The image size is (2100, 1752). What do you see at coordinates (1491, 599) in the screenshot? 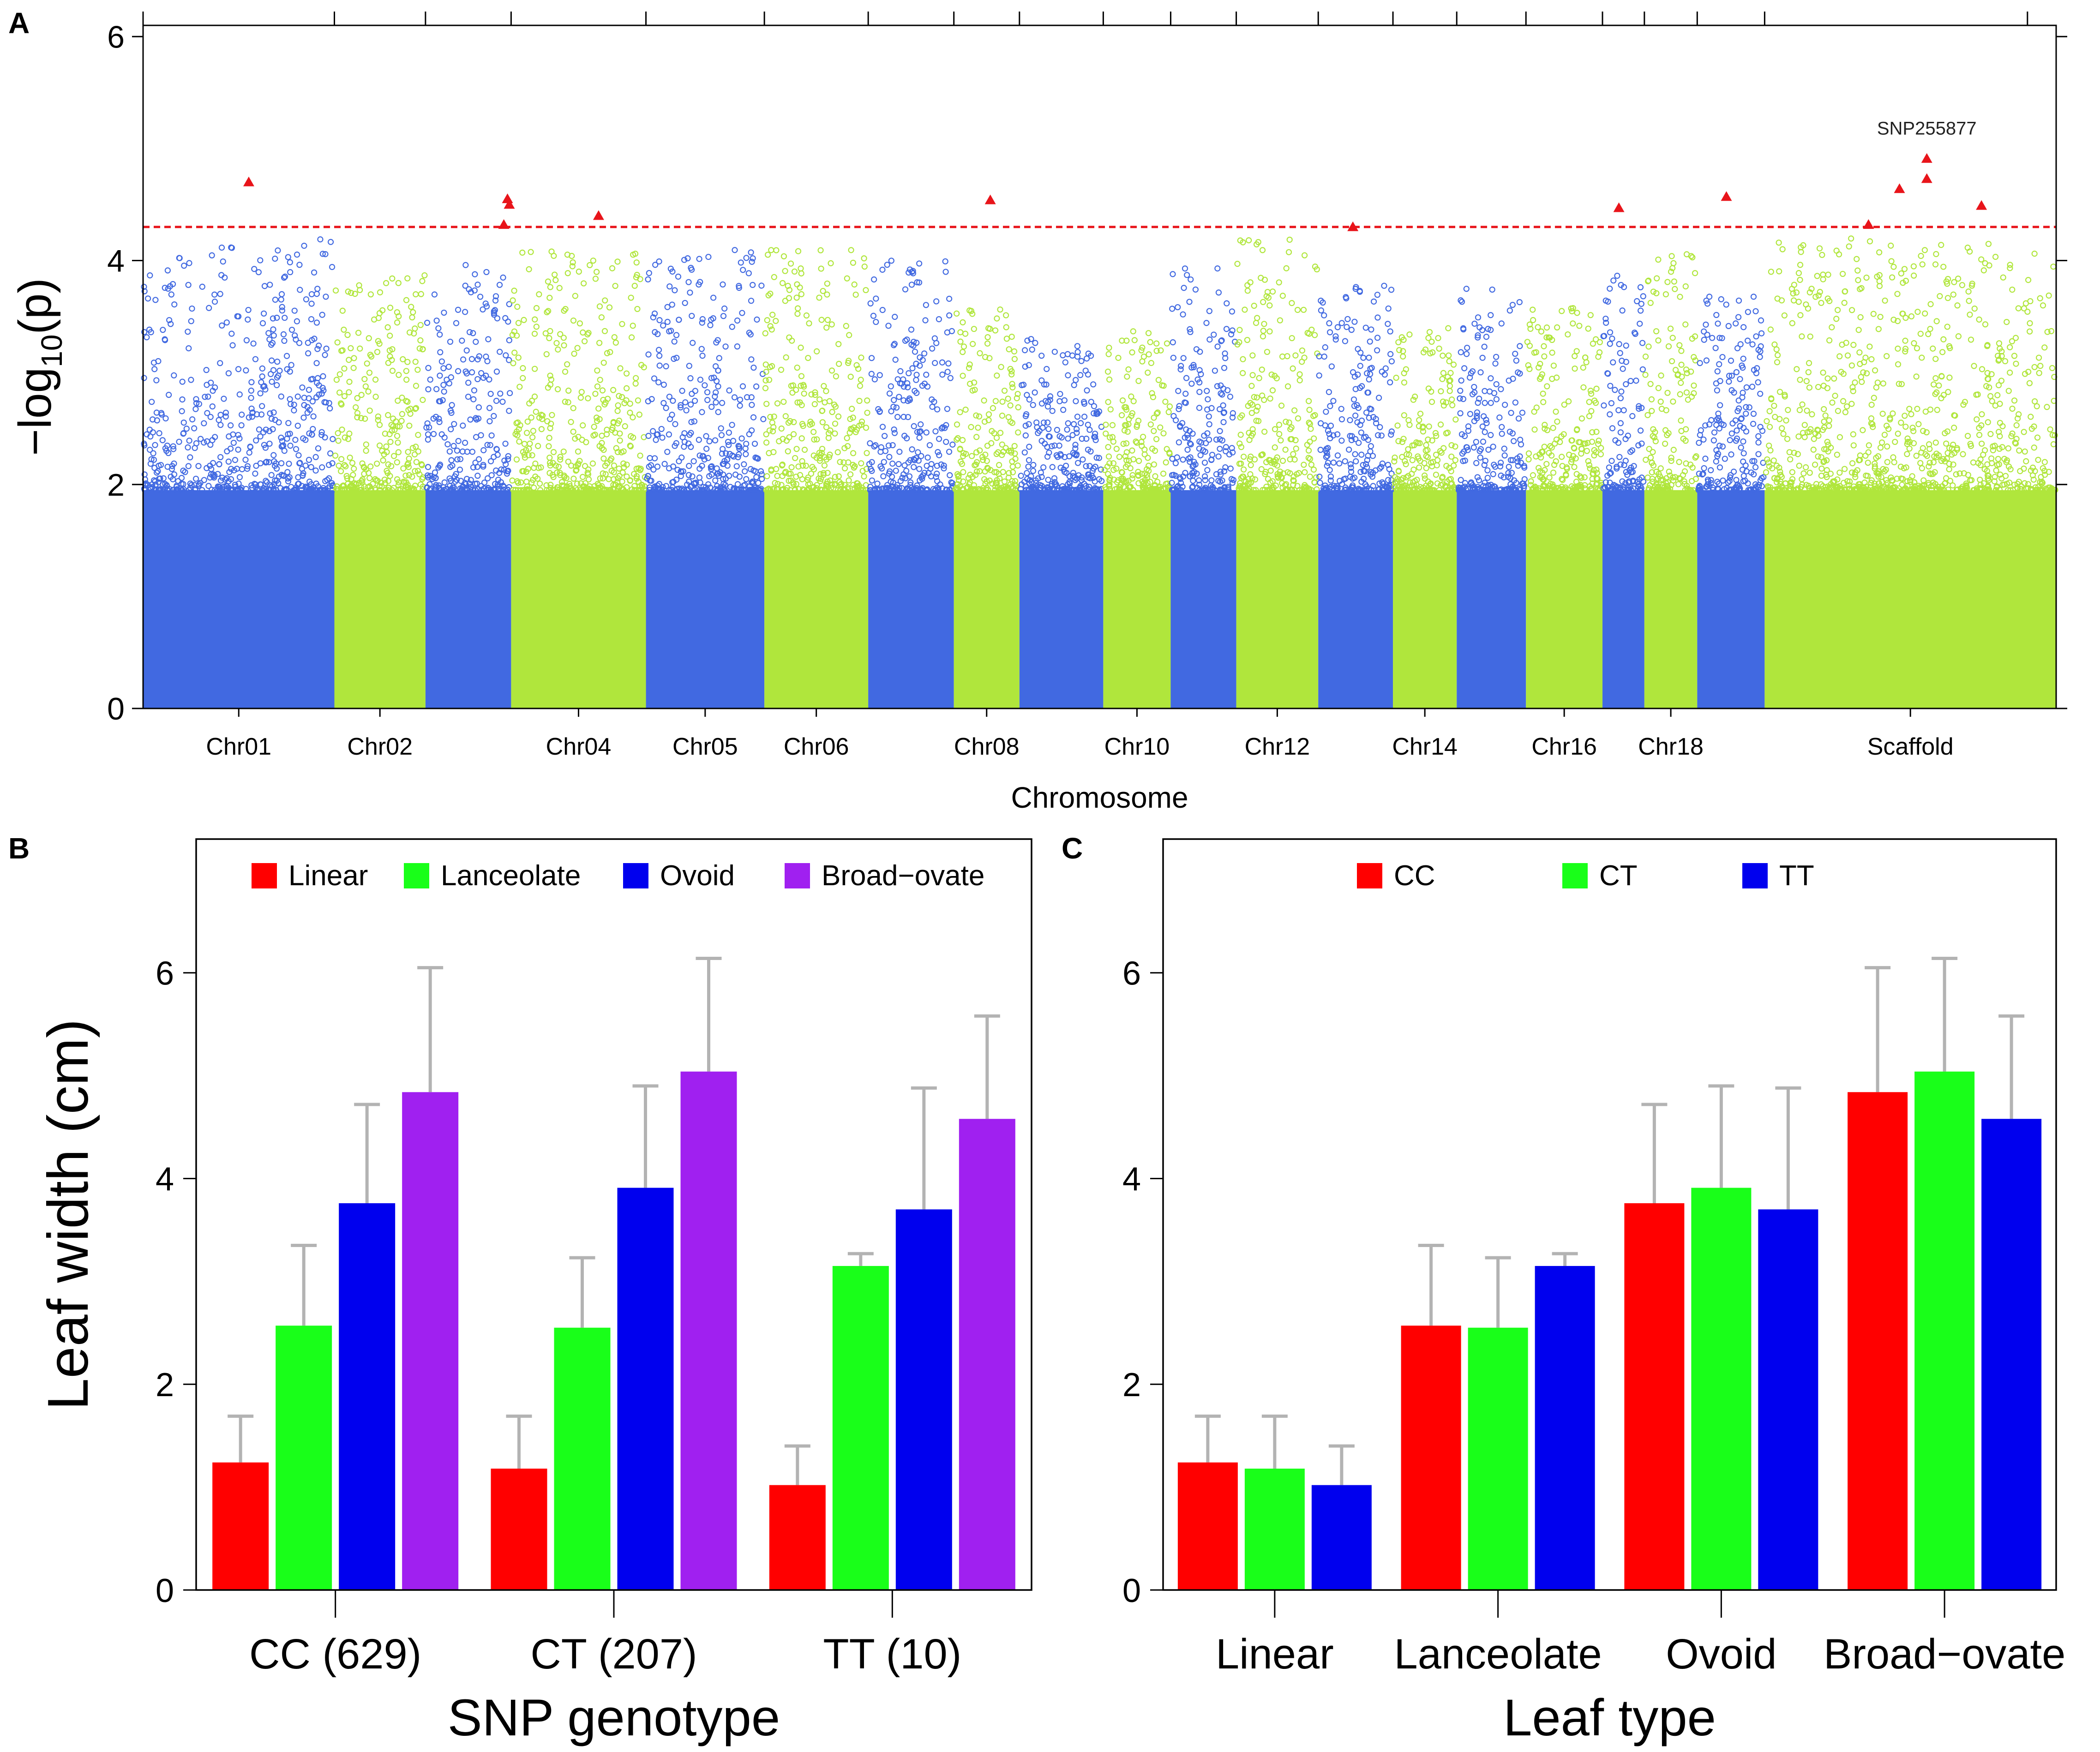
I see `chromosome-band-chr15` at bounding box center [1491, 599].